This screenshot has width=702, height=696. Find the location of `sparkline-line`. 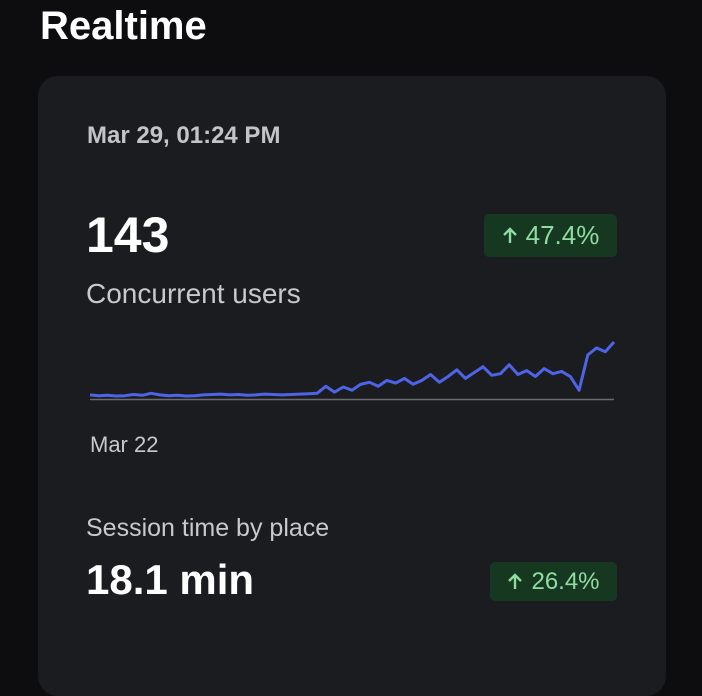

sparkline-line is located at coordinates (352, 369).